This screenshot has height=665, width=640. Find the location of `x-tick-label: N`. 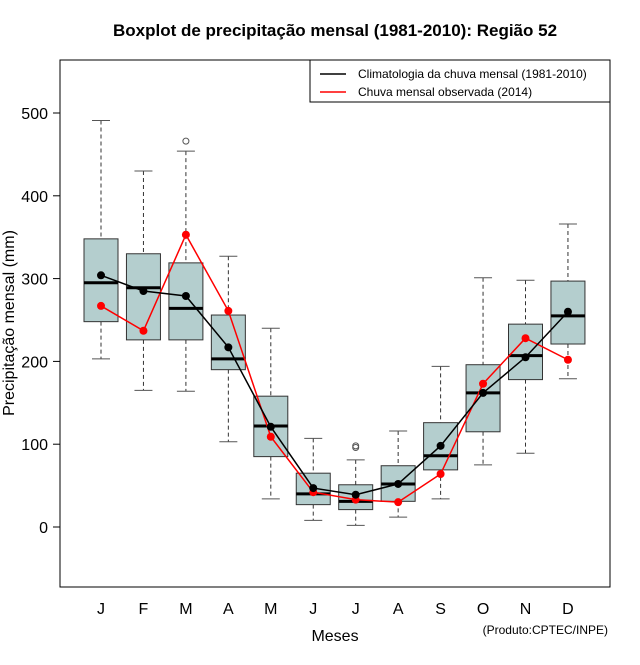

x-tick-label: N is located at coordinates (526, 609).